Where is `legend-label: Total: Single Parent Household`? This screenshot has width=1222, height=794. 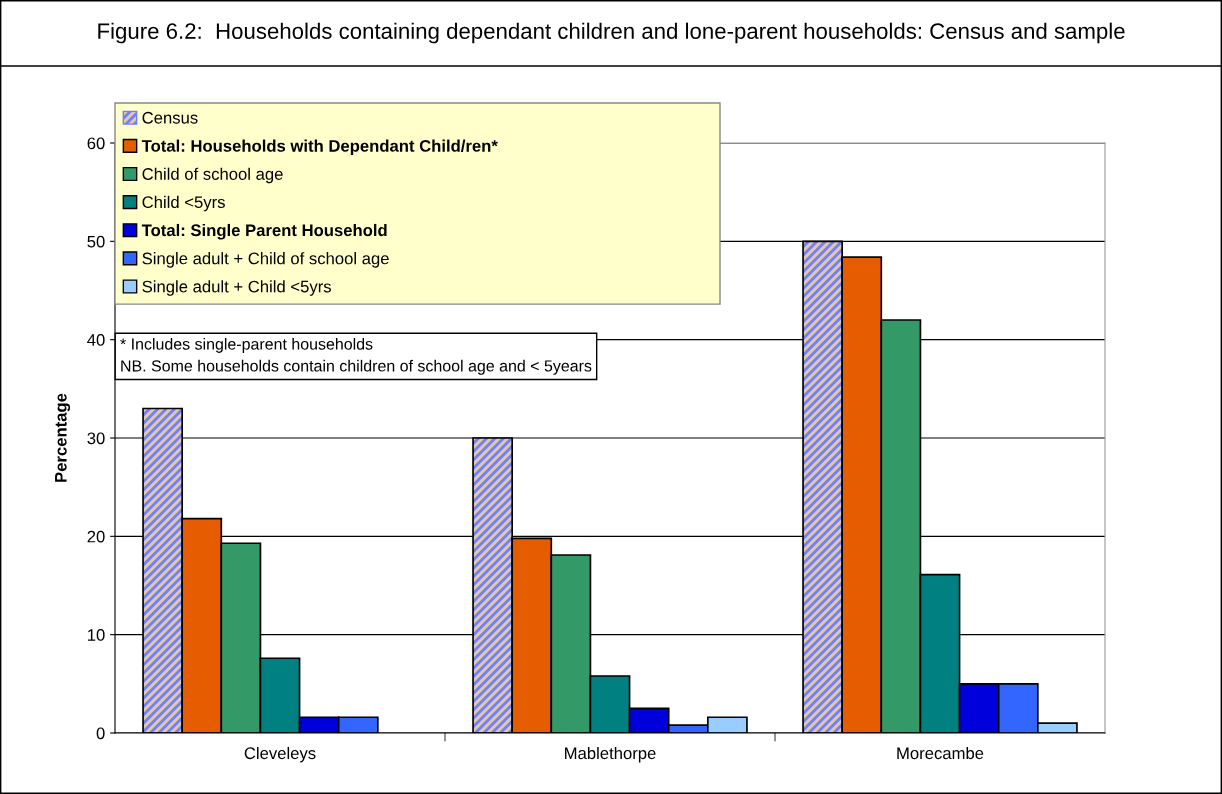
legend-label: Total: Single Parent Household is located at coordinates (264, 231).